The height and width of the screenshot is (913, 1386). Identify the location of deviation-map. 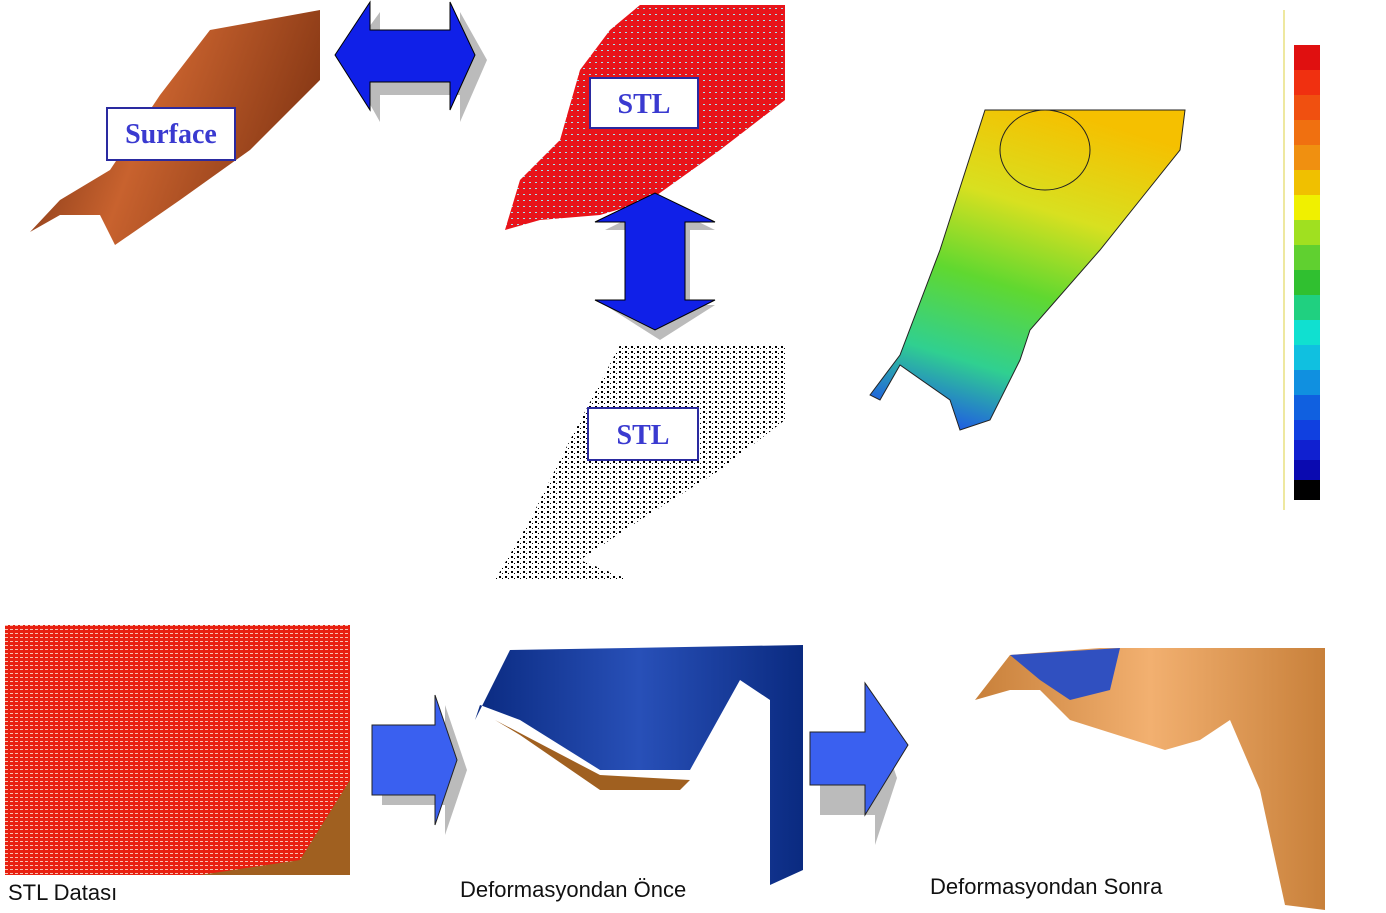
(1027, 270).